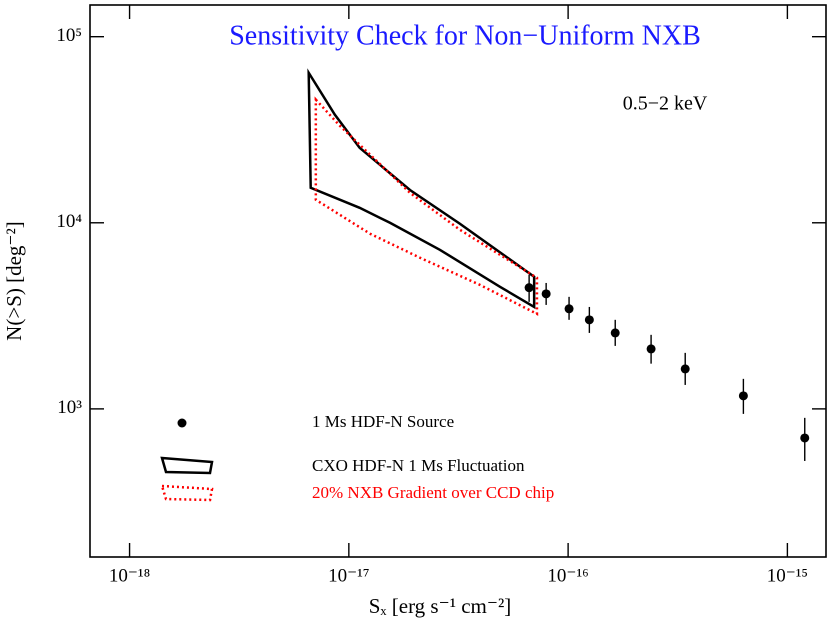  Describe the element at coordinates (440, 606) in the screenshot. I see `x-axis-label: Sₓ [erg s⁻¹ cm⁻²]` at that location.